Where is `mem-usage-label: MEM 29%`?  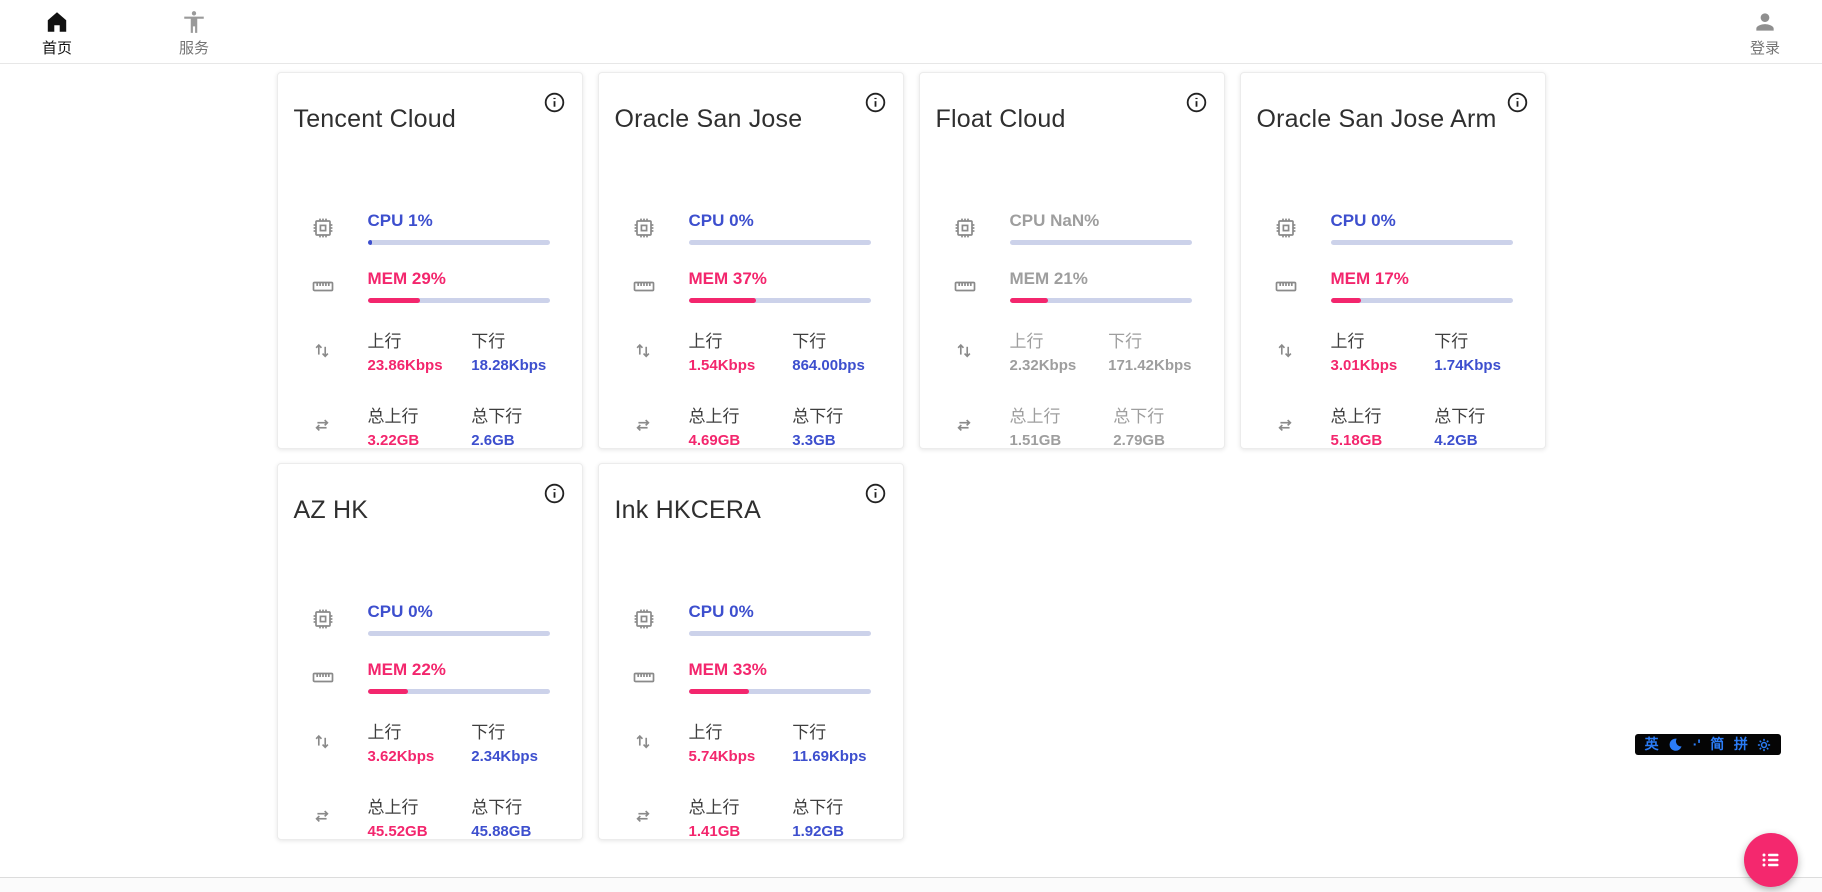
mem-usage-label: MEM 29% is located at coordinates (406, 278).